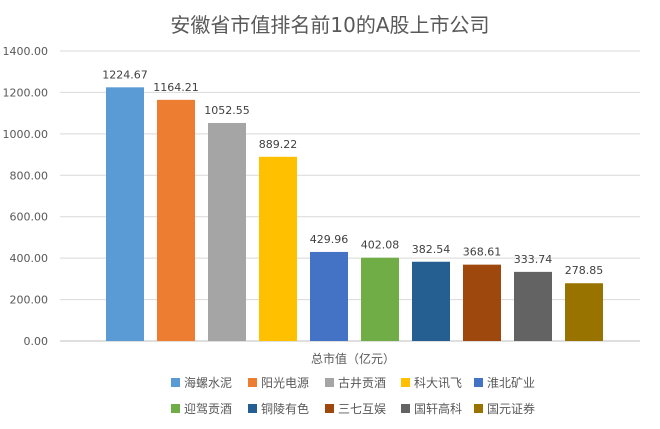  What do you see at coordinates (26, 92) in the screenshot?
I see `y-tick-label: 1200.00` at bounding box center [26, 92].